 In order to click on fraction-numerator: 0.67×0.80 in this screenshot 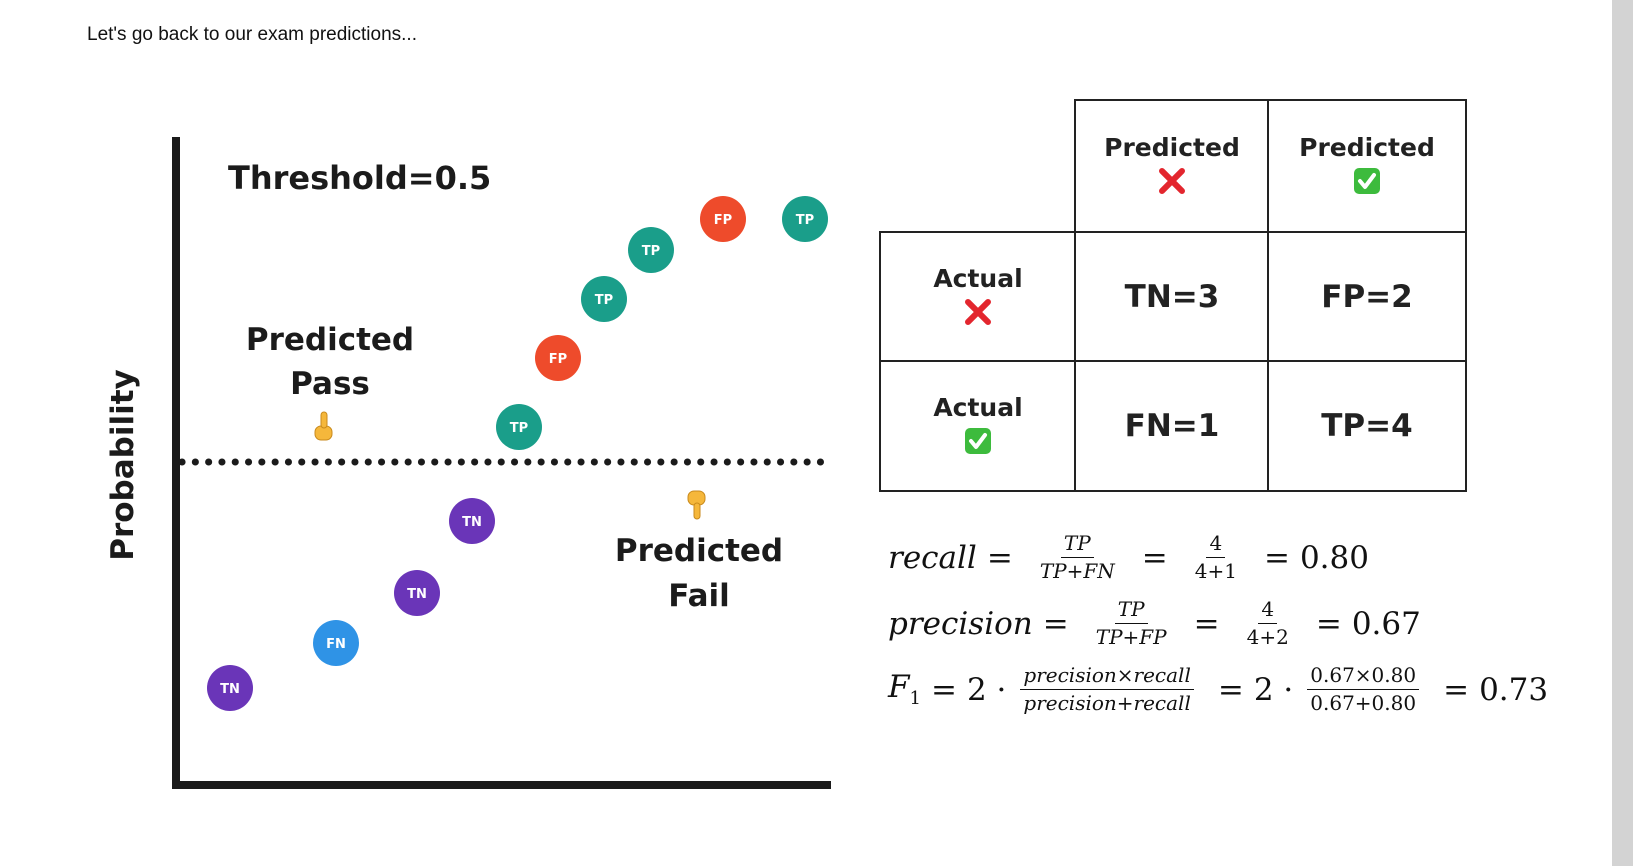, I will do `click(1363, 677)`.